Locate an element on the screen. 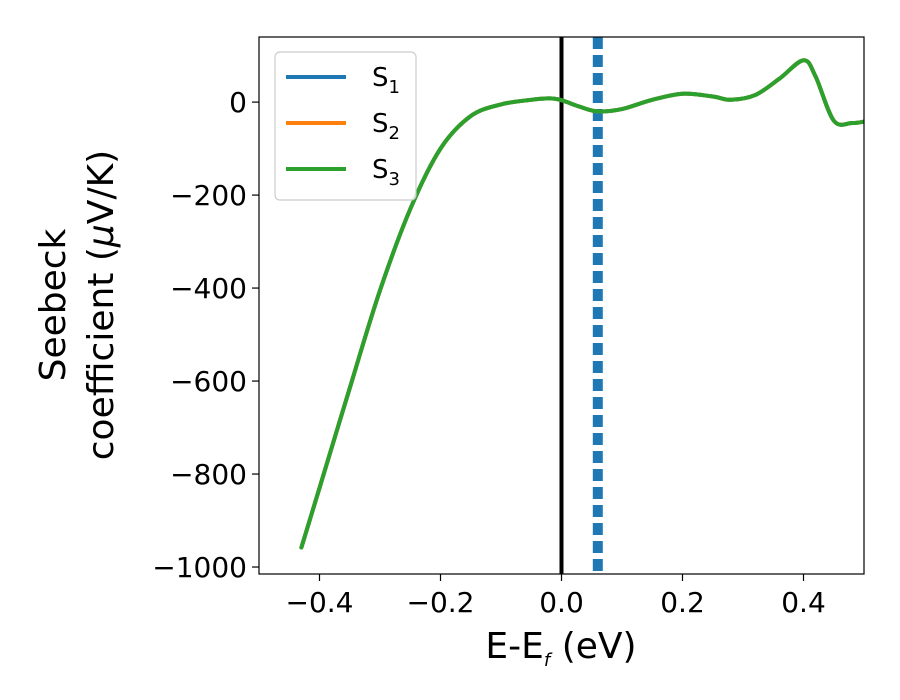 Image resolution: width=900 pixels, height=700 pixels. y-axis-label-line2: coefficient (μV/K) is located at coordinates (101, 305).